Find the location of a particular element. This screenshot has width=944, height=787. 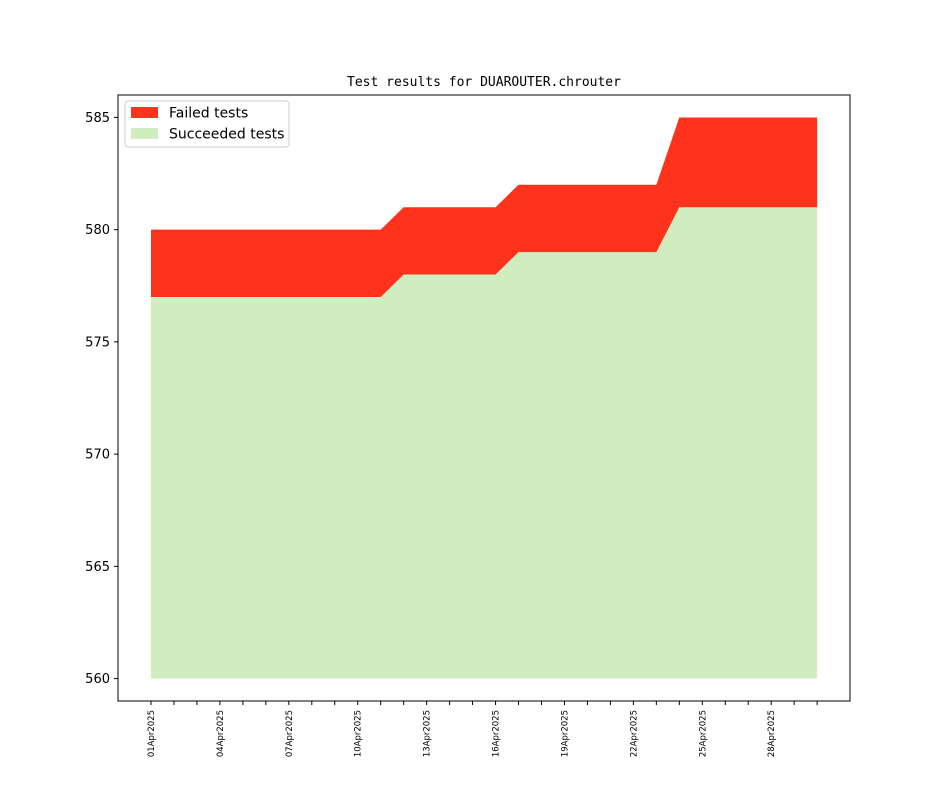

y-tick-label: 565 is located at coordinates (97, 567).